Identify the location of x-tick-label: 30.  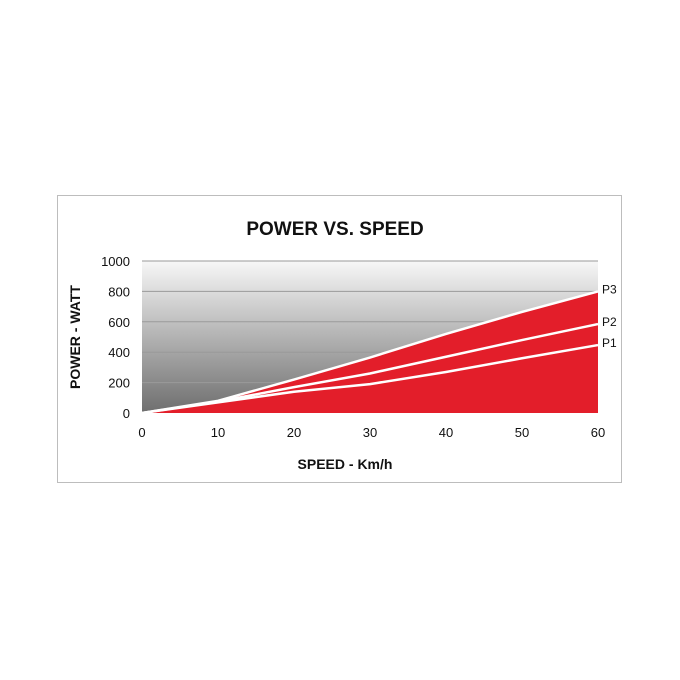
(370, 432).